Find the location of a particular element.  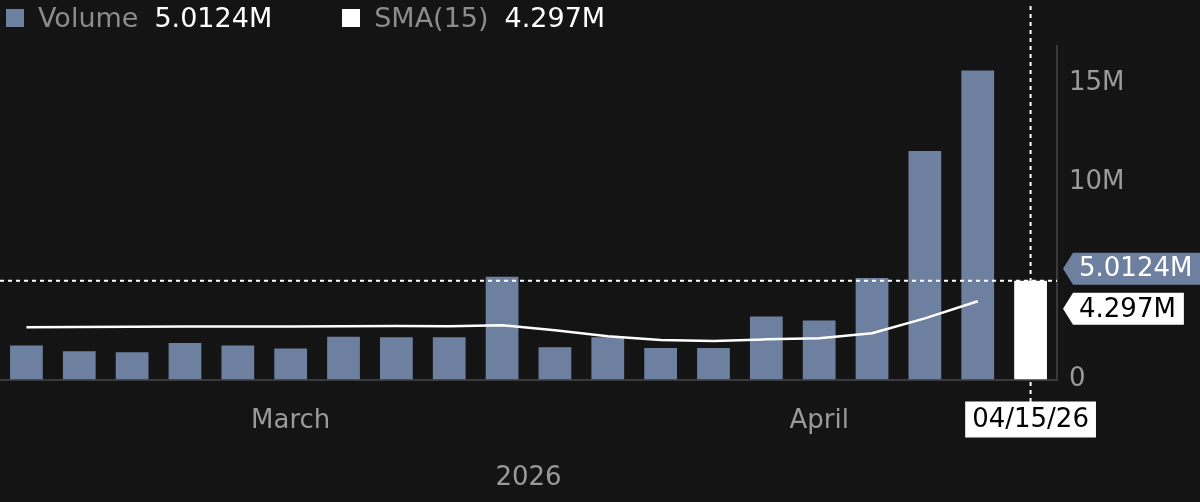

annotation: 4.297M is located at coordinates (1127, 307).